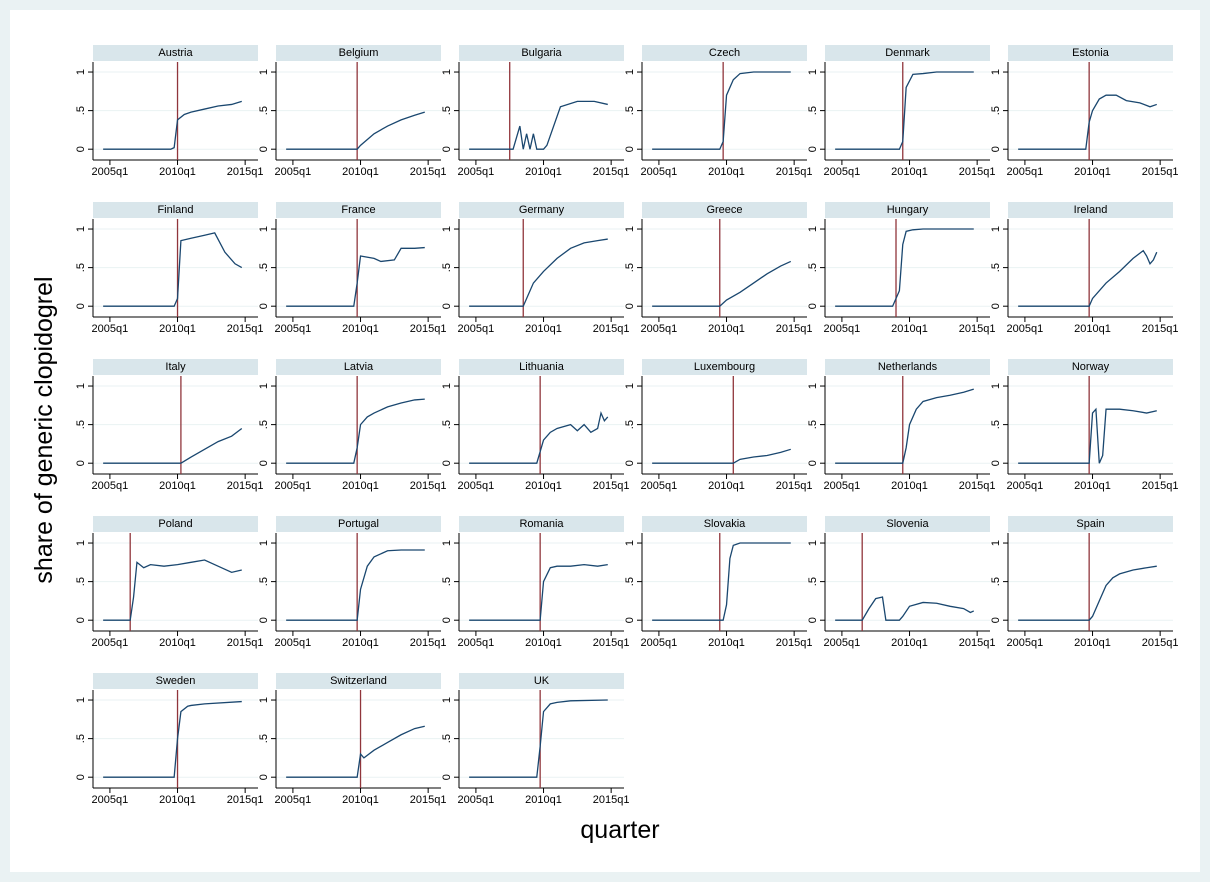 This screenshot has width=1210, height=882. Describe the element at coordinates (542, 367) in the screenshot. I see `panel-title: Lithuania` at that location.